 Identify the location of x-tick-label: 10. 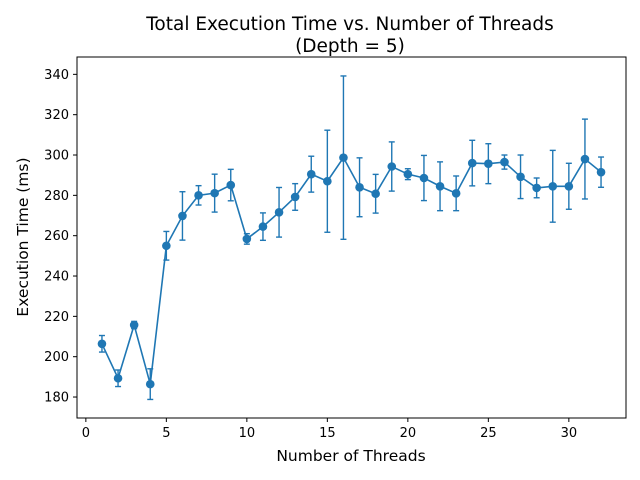
(247, 433).